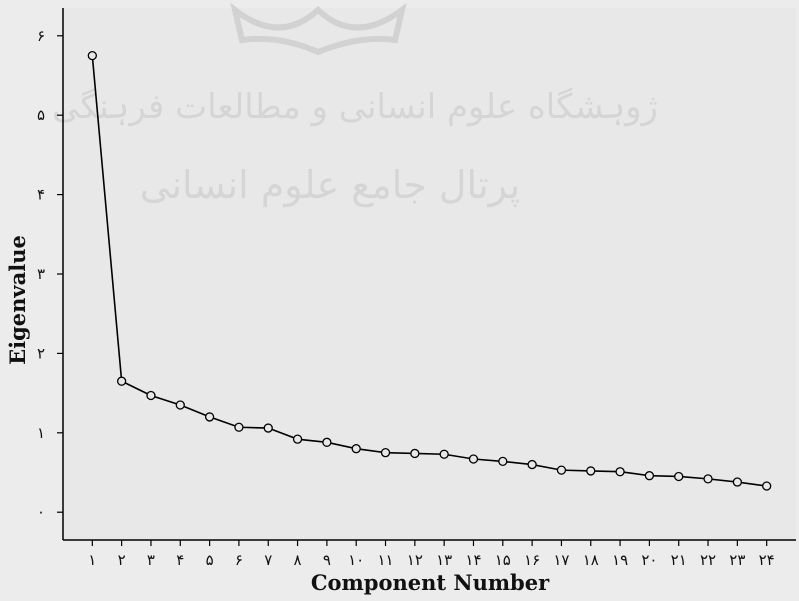 The image size is (799, 601). Describe the element at coordinates (210, 560) in the screenshot. I see `x-tick-label: ۵` at that location.